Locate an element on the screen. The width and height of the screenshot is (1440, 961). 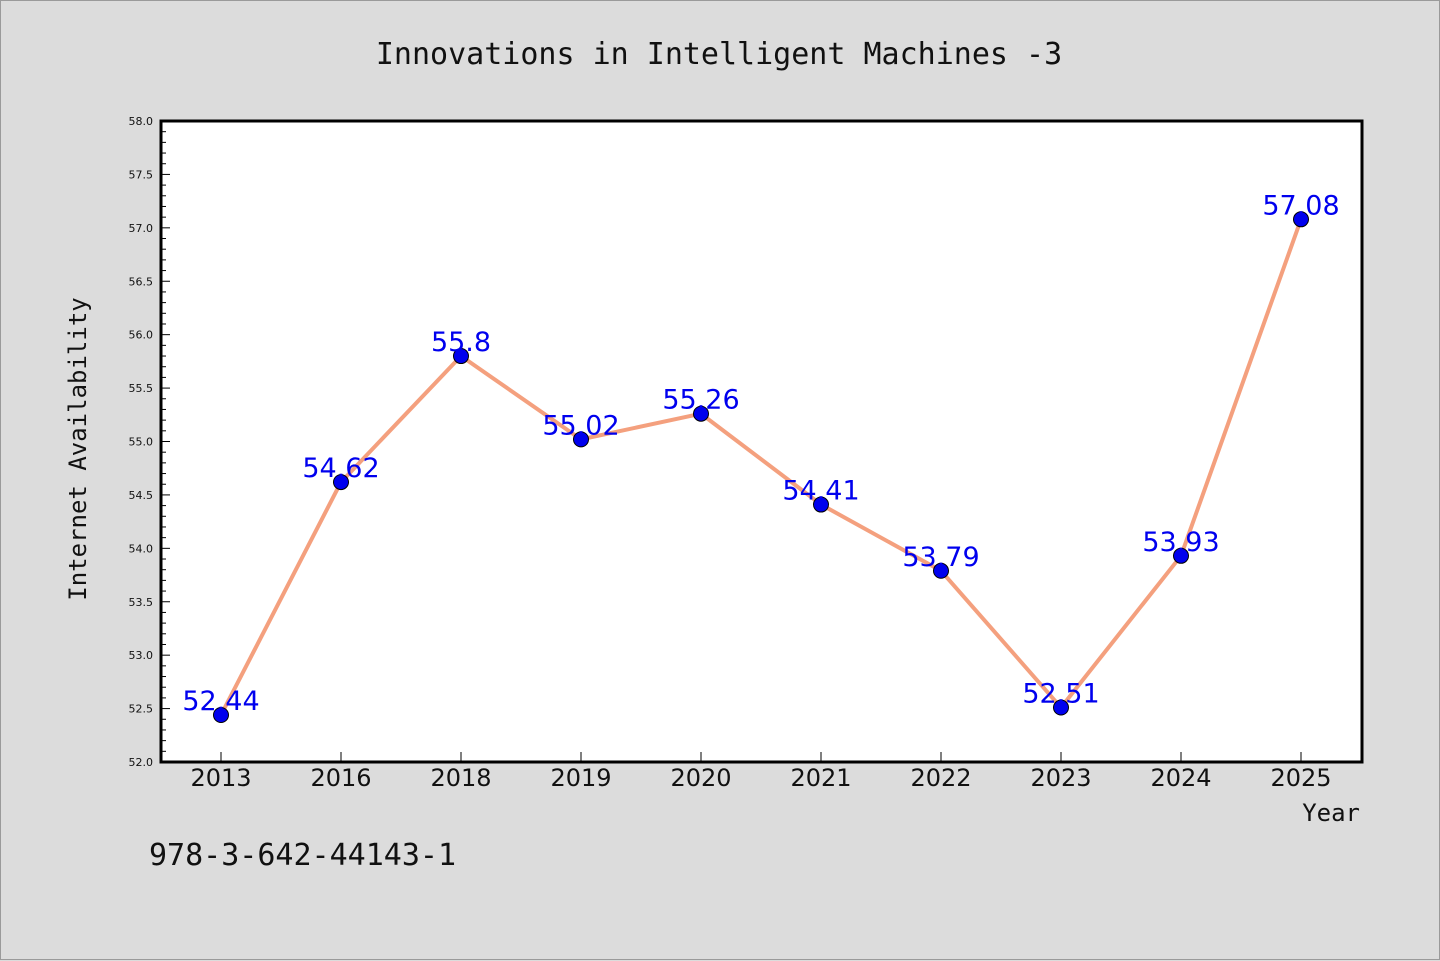
data-label: 53.93 is located at coordinates (1180, 542).